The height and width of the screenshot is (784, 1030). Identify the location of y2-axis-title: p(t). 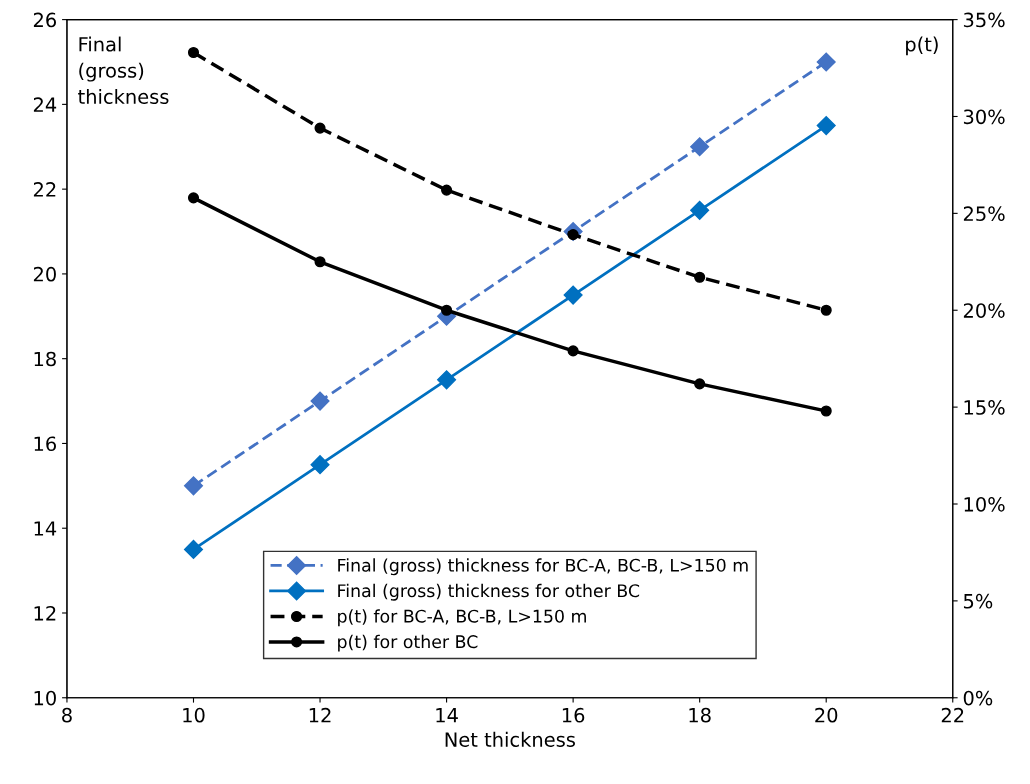
(922, 46).